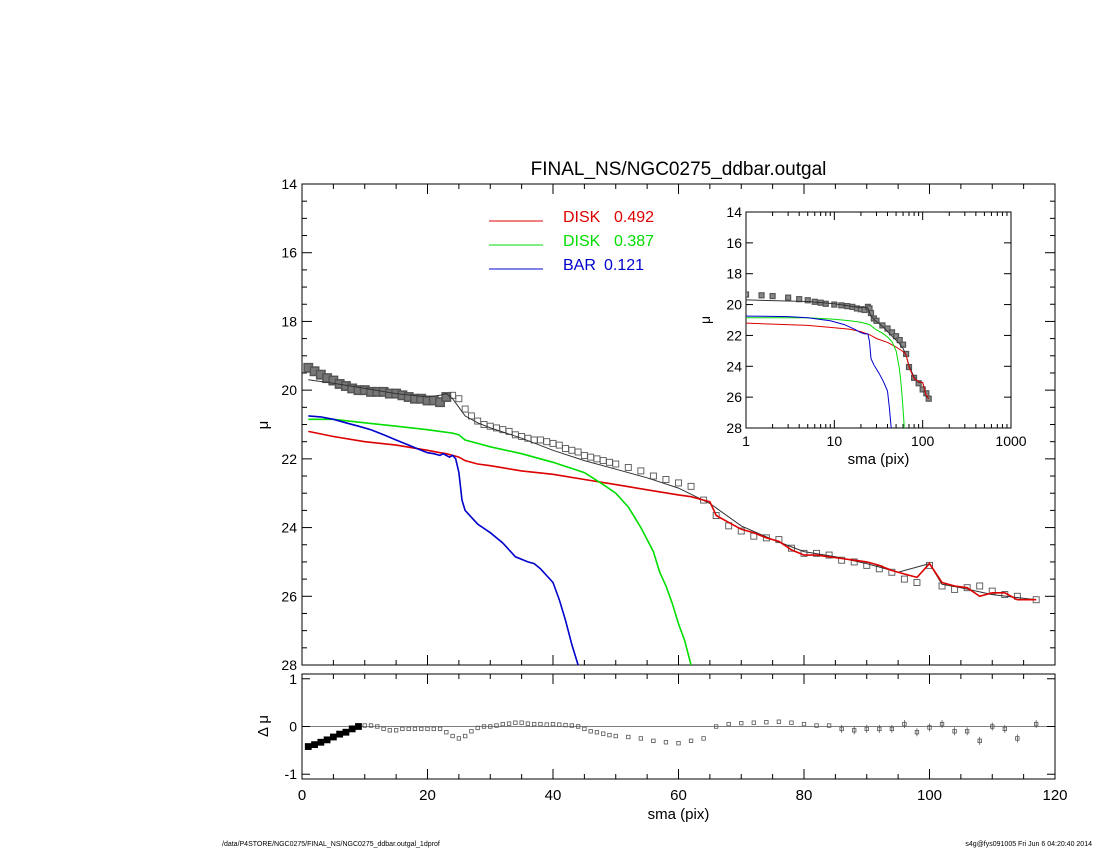 The width and height of the screenshot is (1100, 850). What do you see at coordinates (746, 441) in the screenshot?
I see `x-tick-label: 1` at bounding box center [746, 441].